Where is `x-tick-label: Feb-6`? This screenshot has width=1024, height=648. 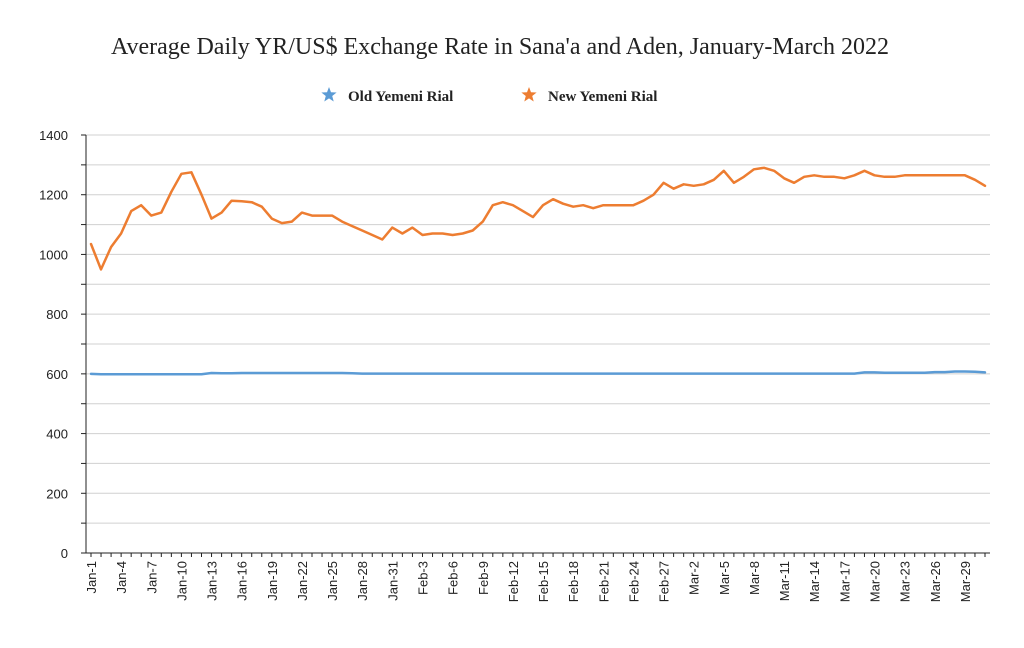
x-tick-label: Feb-6 is located at coordinates (453, 578).